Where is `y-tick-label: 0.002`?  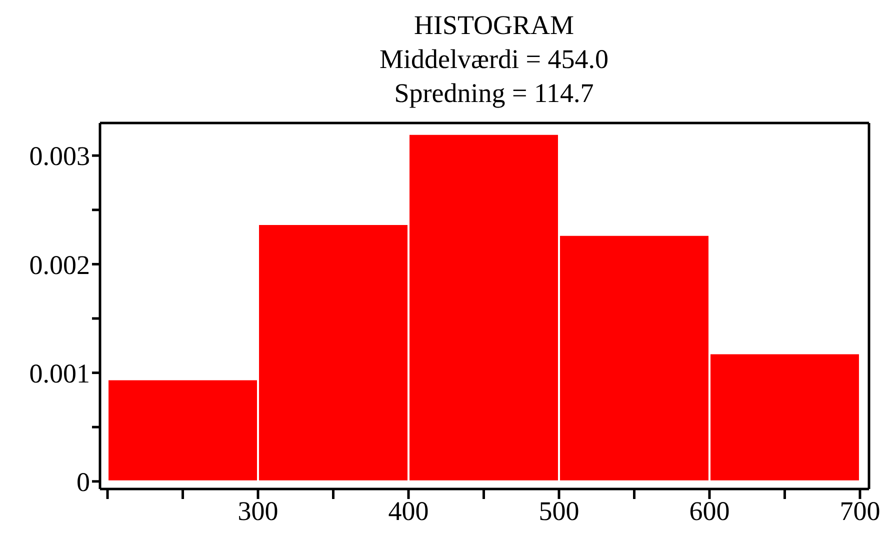 y-tick-label: 0.002 is located at coordinates (59, 265).